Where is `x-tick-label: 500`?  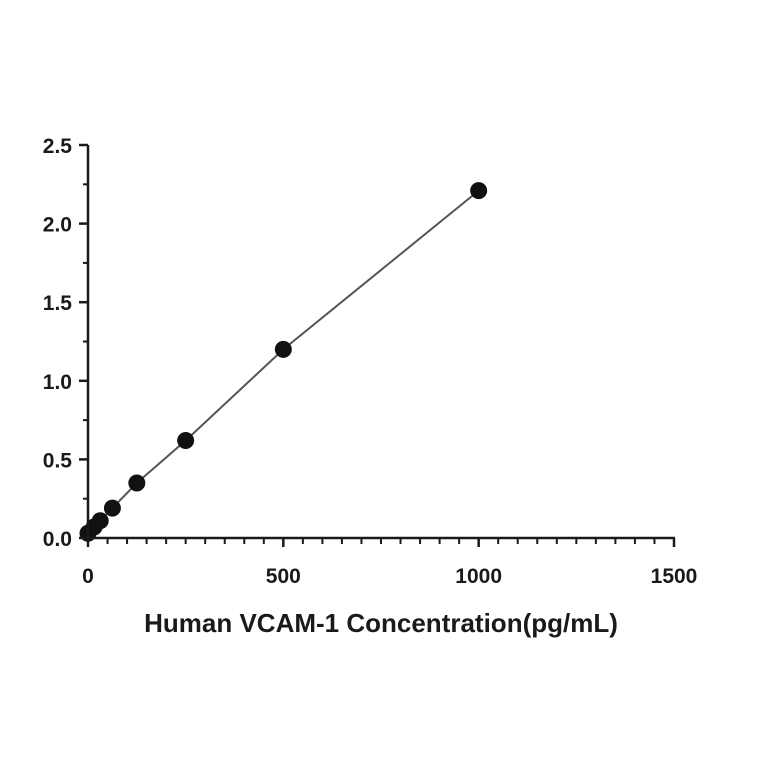
x-tick-label: 500 is located at coordinates (283, 576).